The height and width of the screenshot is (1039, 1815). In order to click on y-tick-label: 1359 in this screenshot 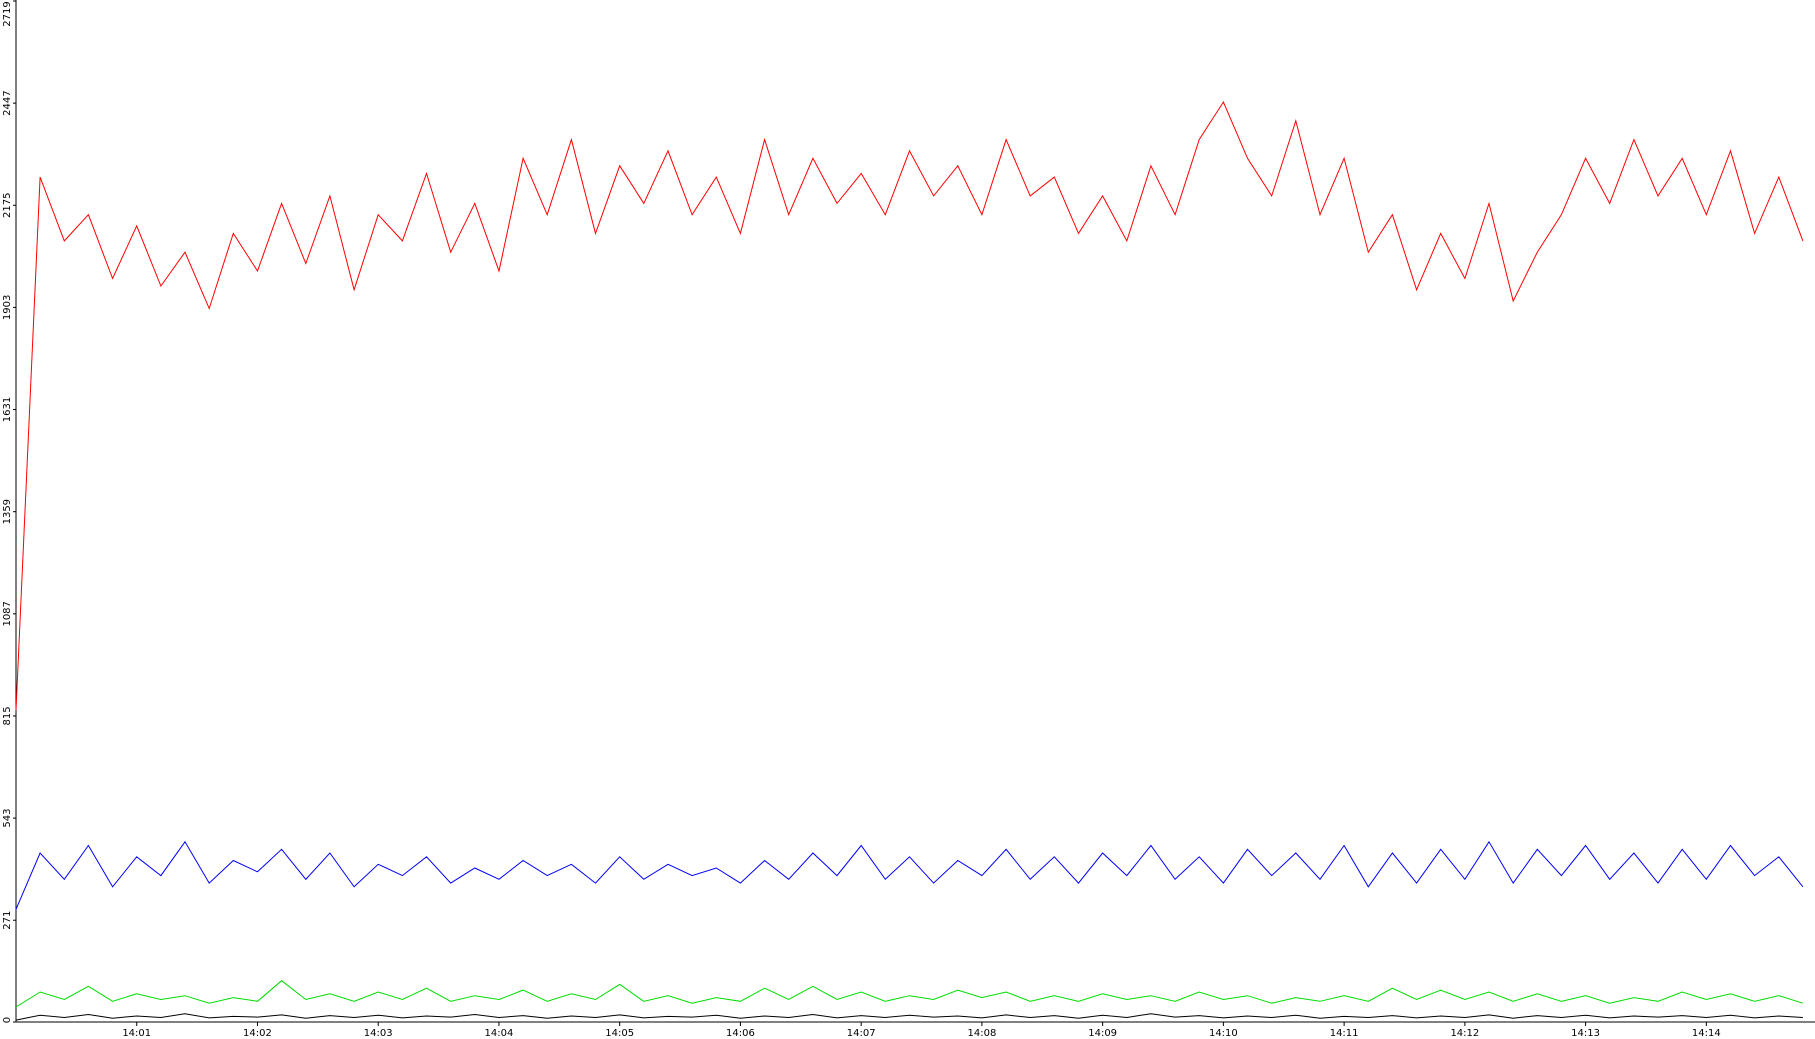, I will do `click(7, 511)`.